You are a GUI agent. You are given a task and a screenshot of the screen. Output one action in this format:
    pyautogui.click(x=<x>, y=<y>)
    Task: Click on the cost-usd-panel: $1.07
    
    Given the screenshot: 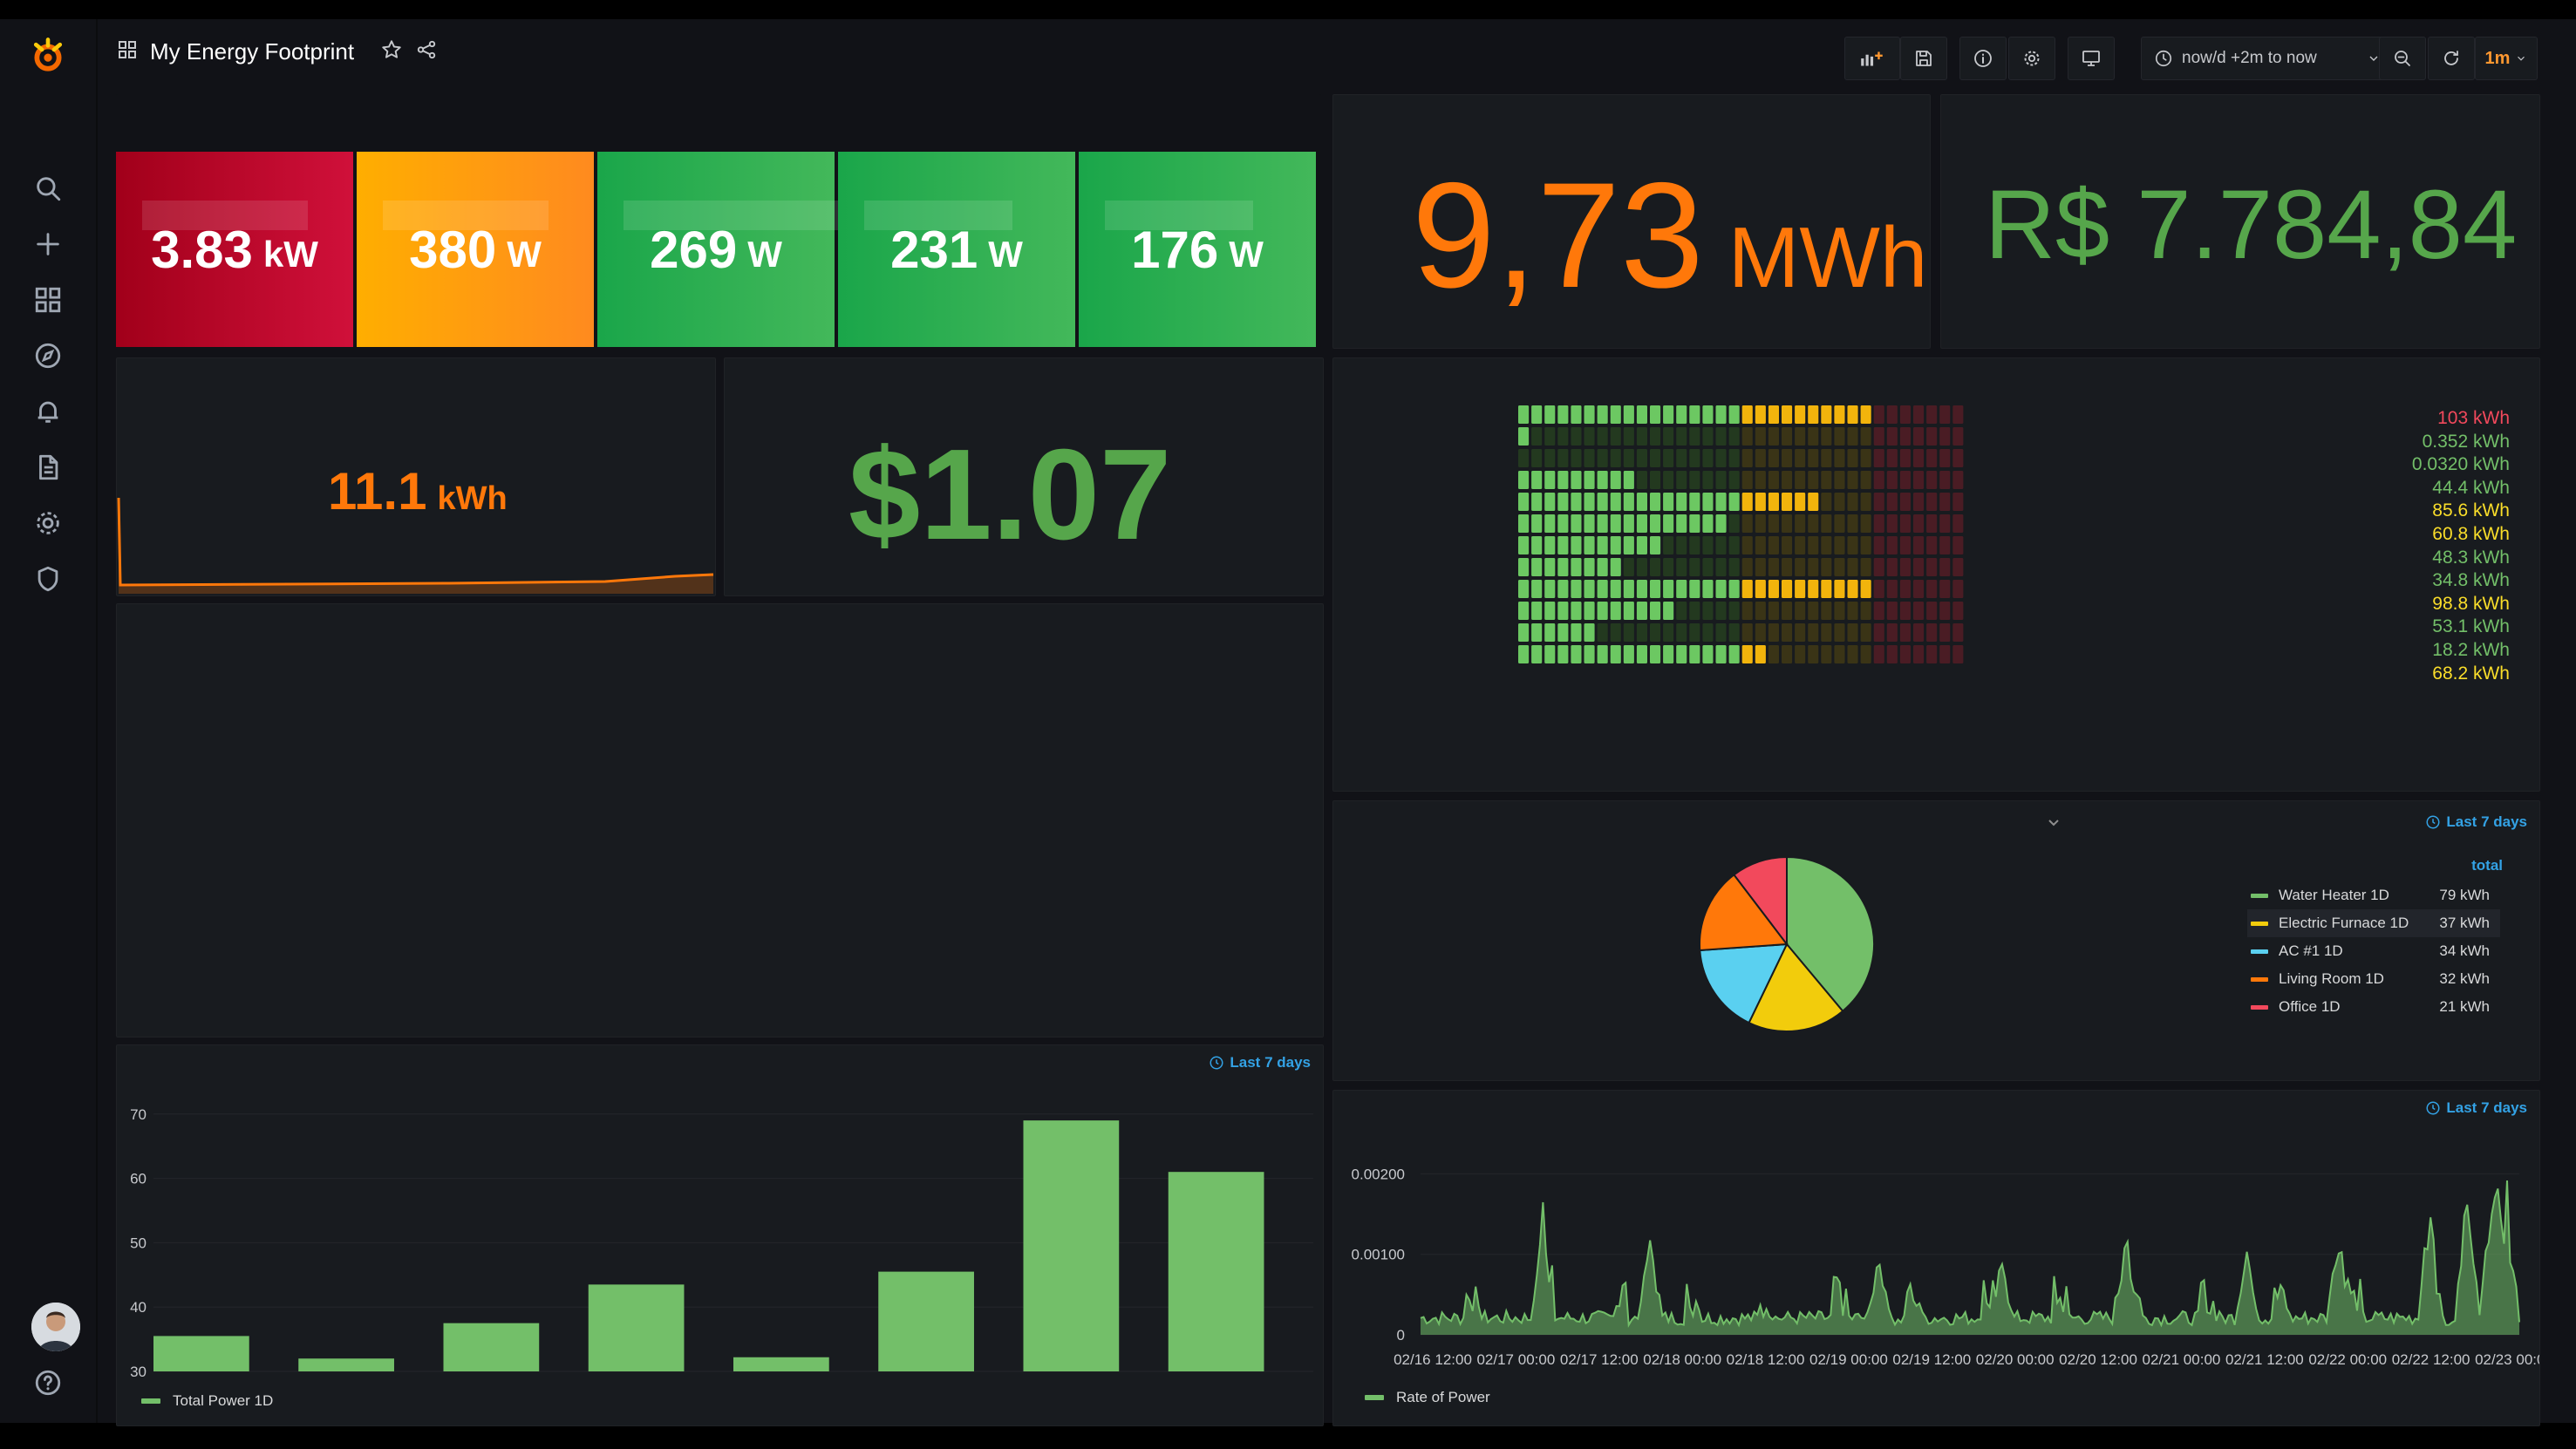 What is the action you would take?
    pyautogui.click(x=1024, y=476)
    